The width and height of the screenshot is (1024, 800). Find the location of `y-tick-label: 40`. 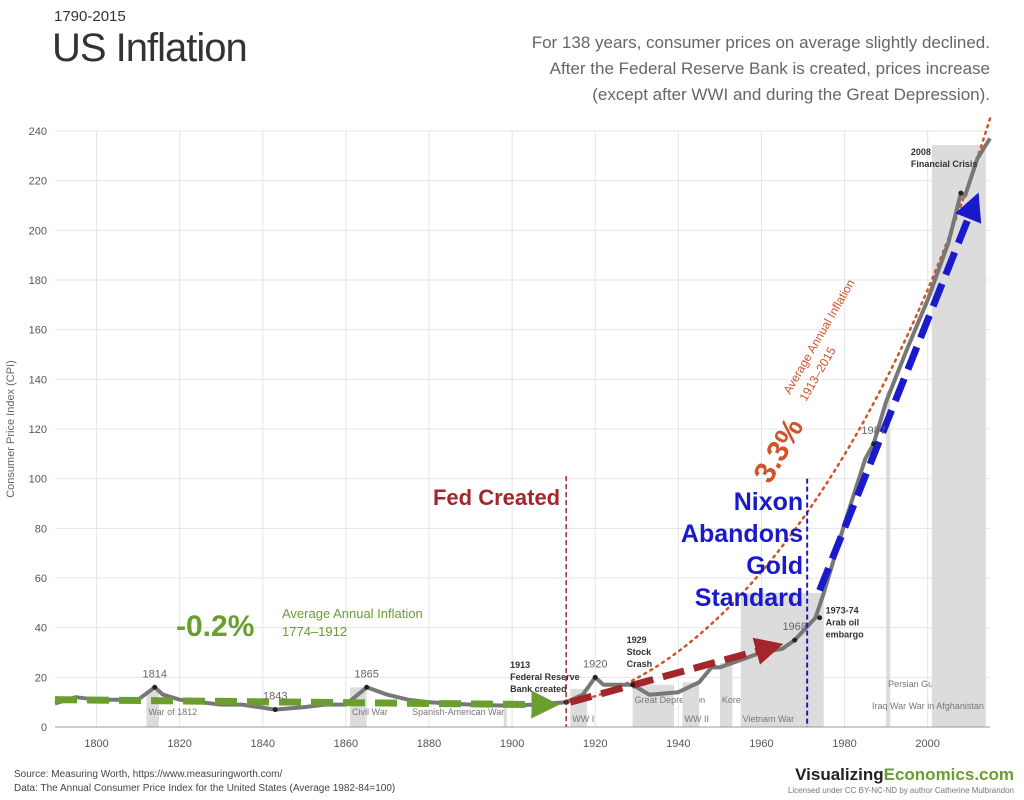

y-tick-label: 40 is located at coordinates (41, 629).